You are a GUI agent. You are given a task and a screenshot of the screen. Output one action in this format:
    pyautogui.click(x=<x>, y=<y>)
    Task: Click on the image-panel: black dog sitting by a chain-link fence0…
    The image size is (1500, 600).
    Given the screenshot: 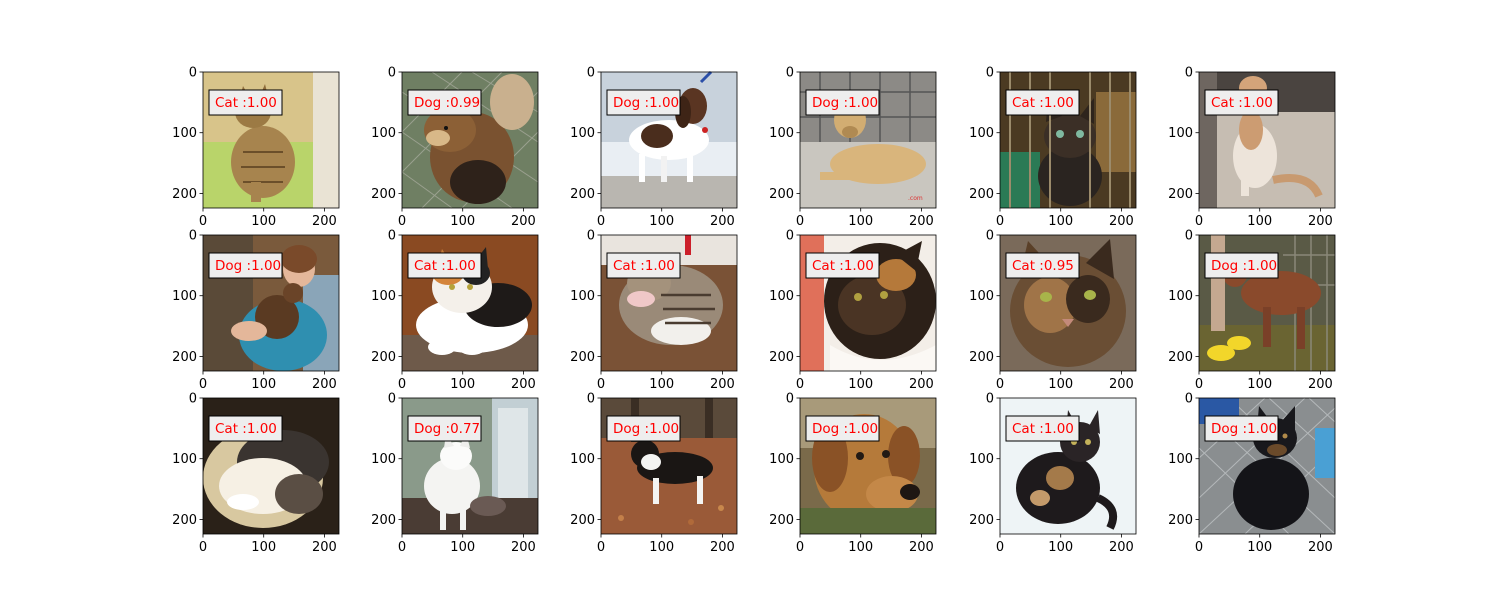 What is the action you would take?
    pyautogui.click(x=1252, y=473)
    